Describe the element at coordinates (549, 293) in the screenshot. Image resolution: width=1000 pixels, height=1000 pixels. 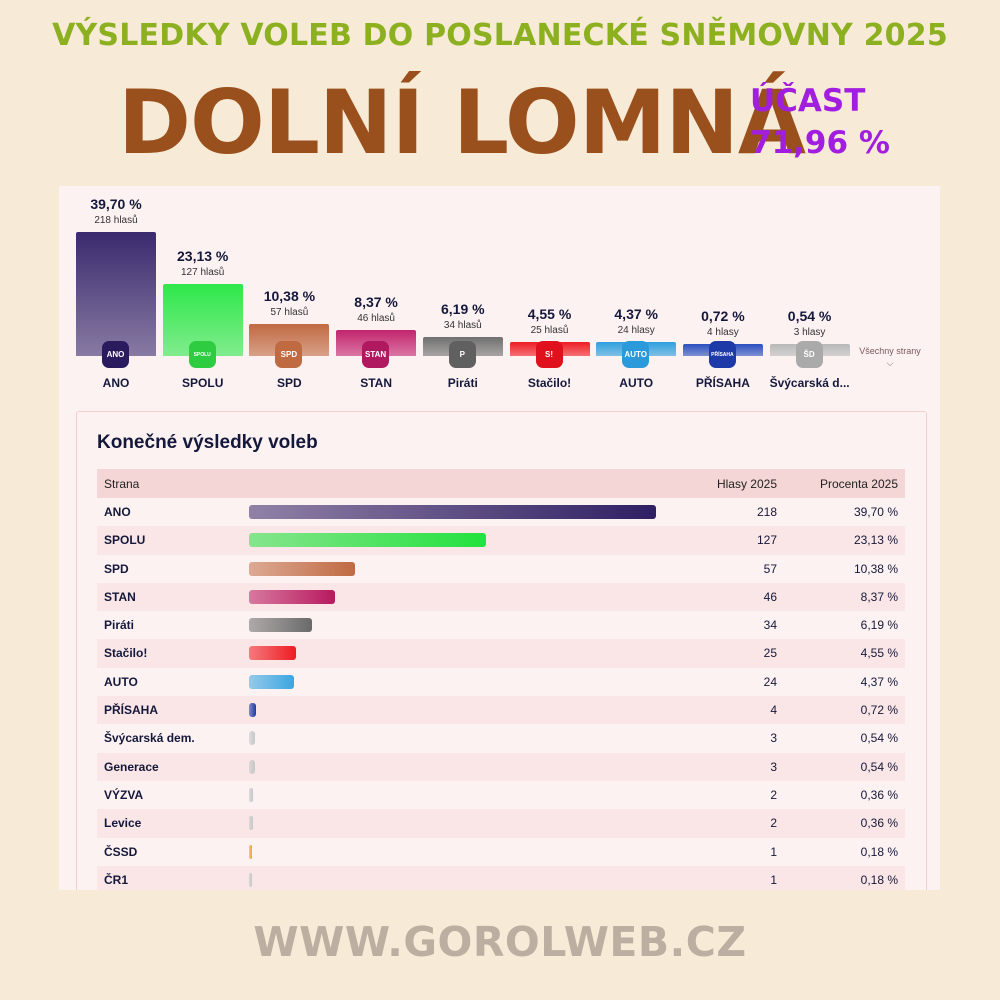
I see `bar-column: 4,55 % 25 hlasů S! Stačilo!` at that location.